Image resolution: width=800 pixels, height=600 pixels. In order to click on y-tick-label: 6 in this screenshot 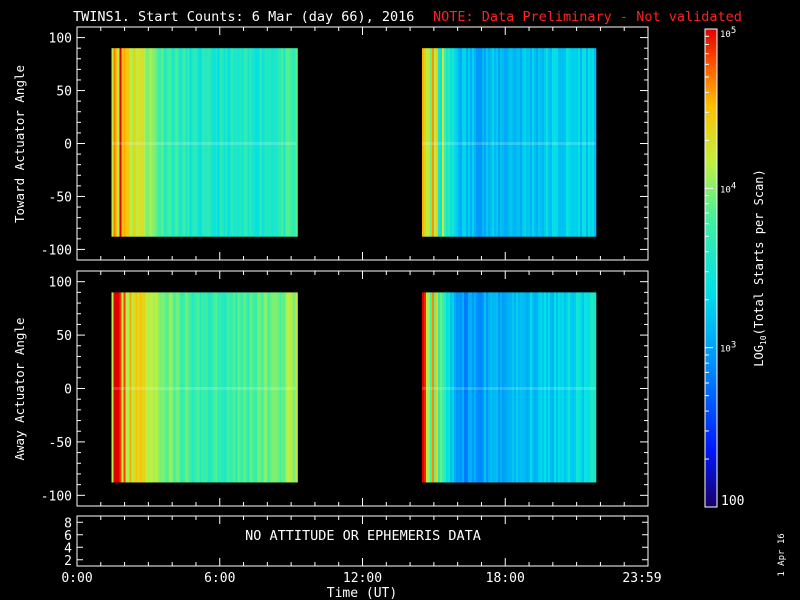, I will do `click(68, 536)`.